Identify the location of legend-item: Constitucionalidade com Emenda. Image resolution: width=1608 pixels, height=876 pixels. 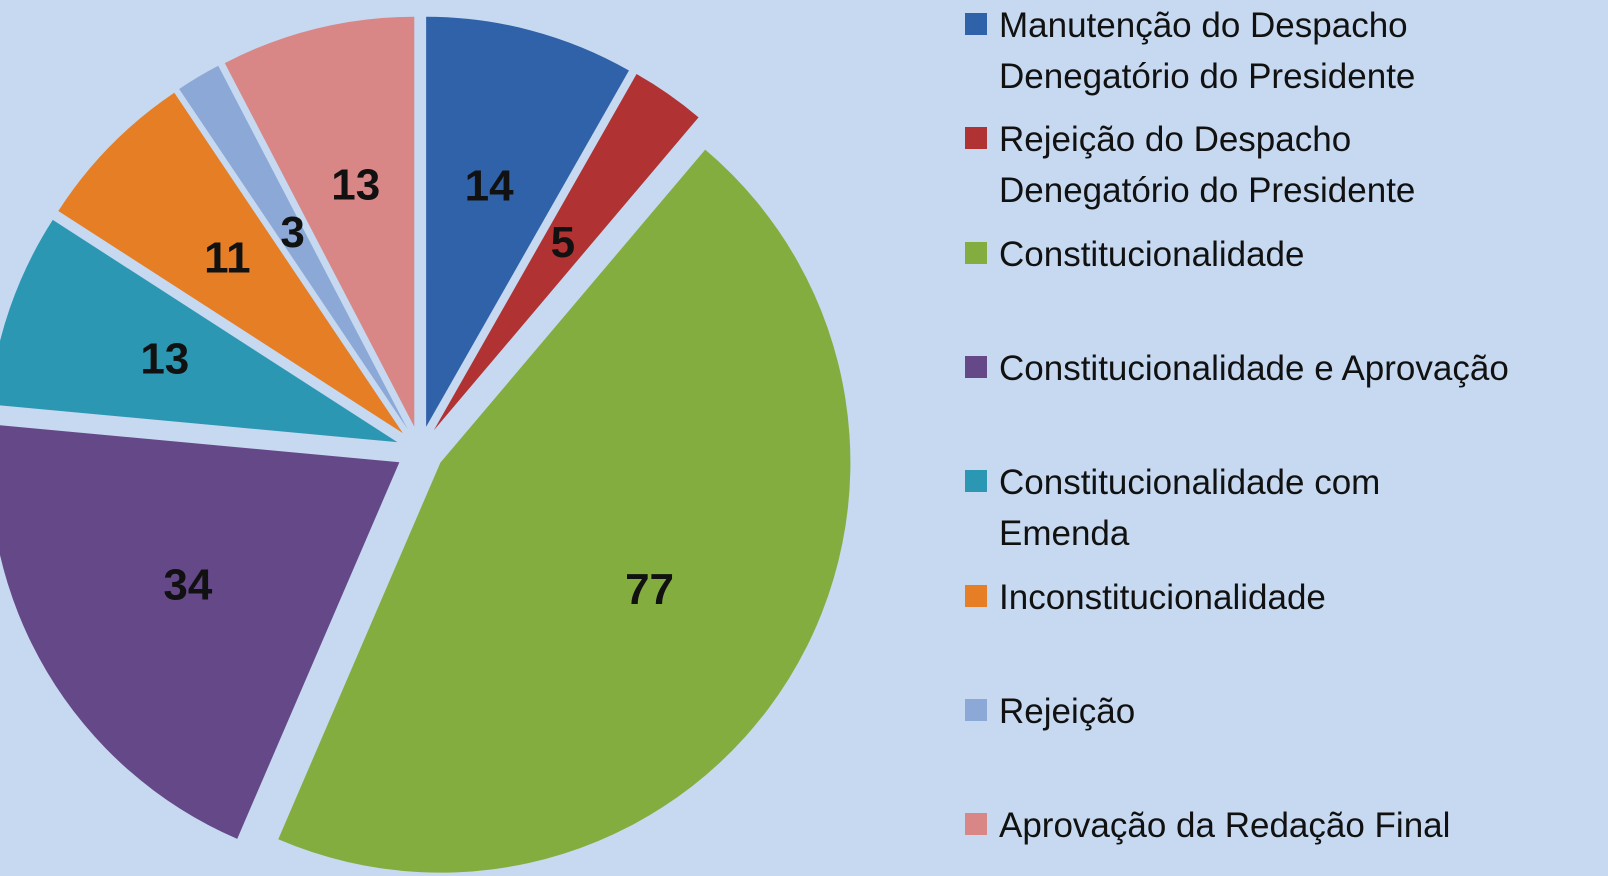
(1185, 508).